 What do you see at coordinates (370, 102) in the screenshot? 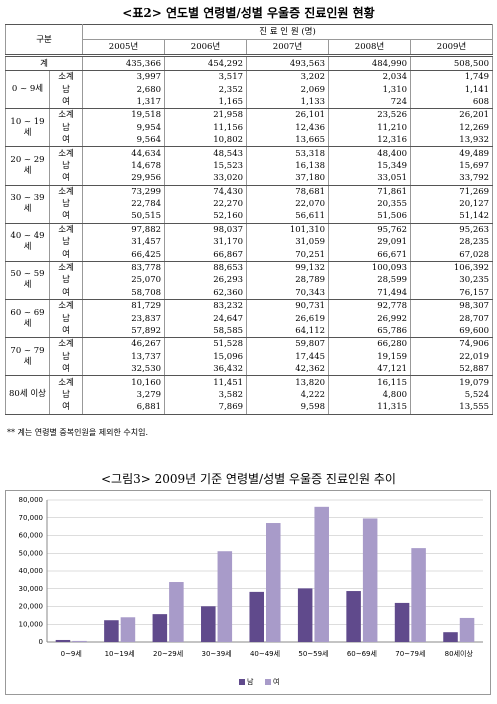
I see `cell-value: 724` at bounding box center [370, 102].